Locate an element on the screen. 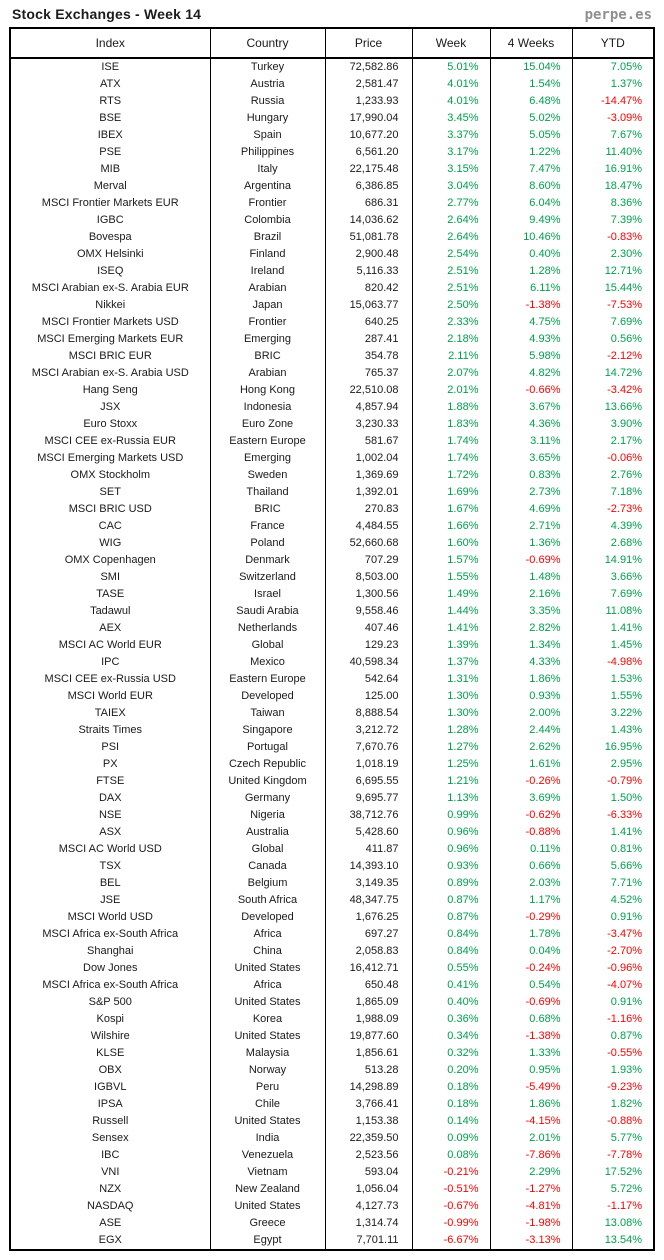 Image resolution: width=664 pixels, height=1260 pixels. ytd-cell: -2.12% is located at coordinates (613, 356).